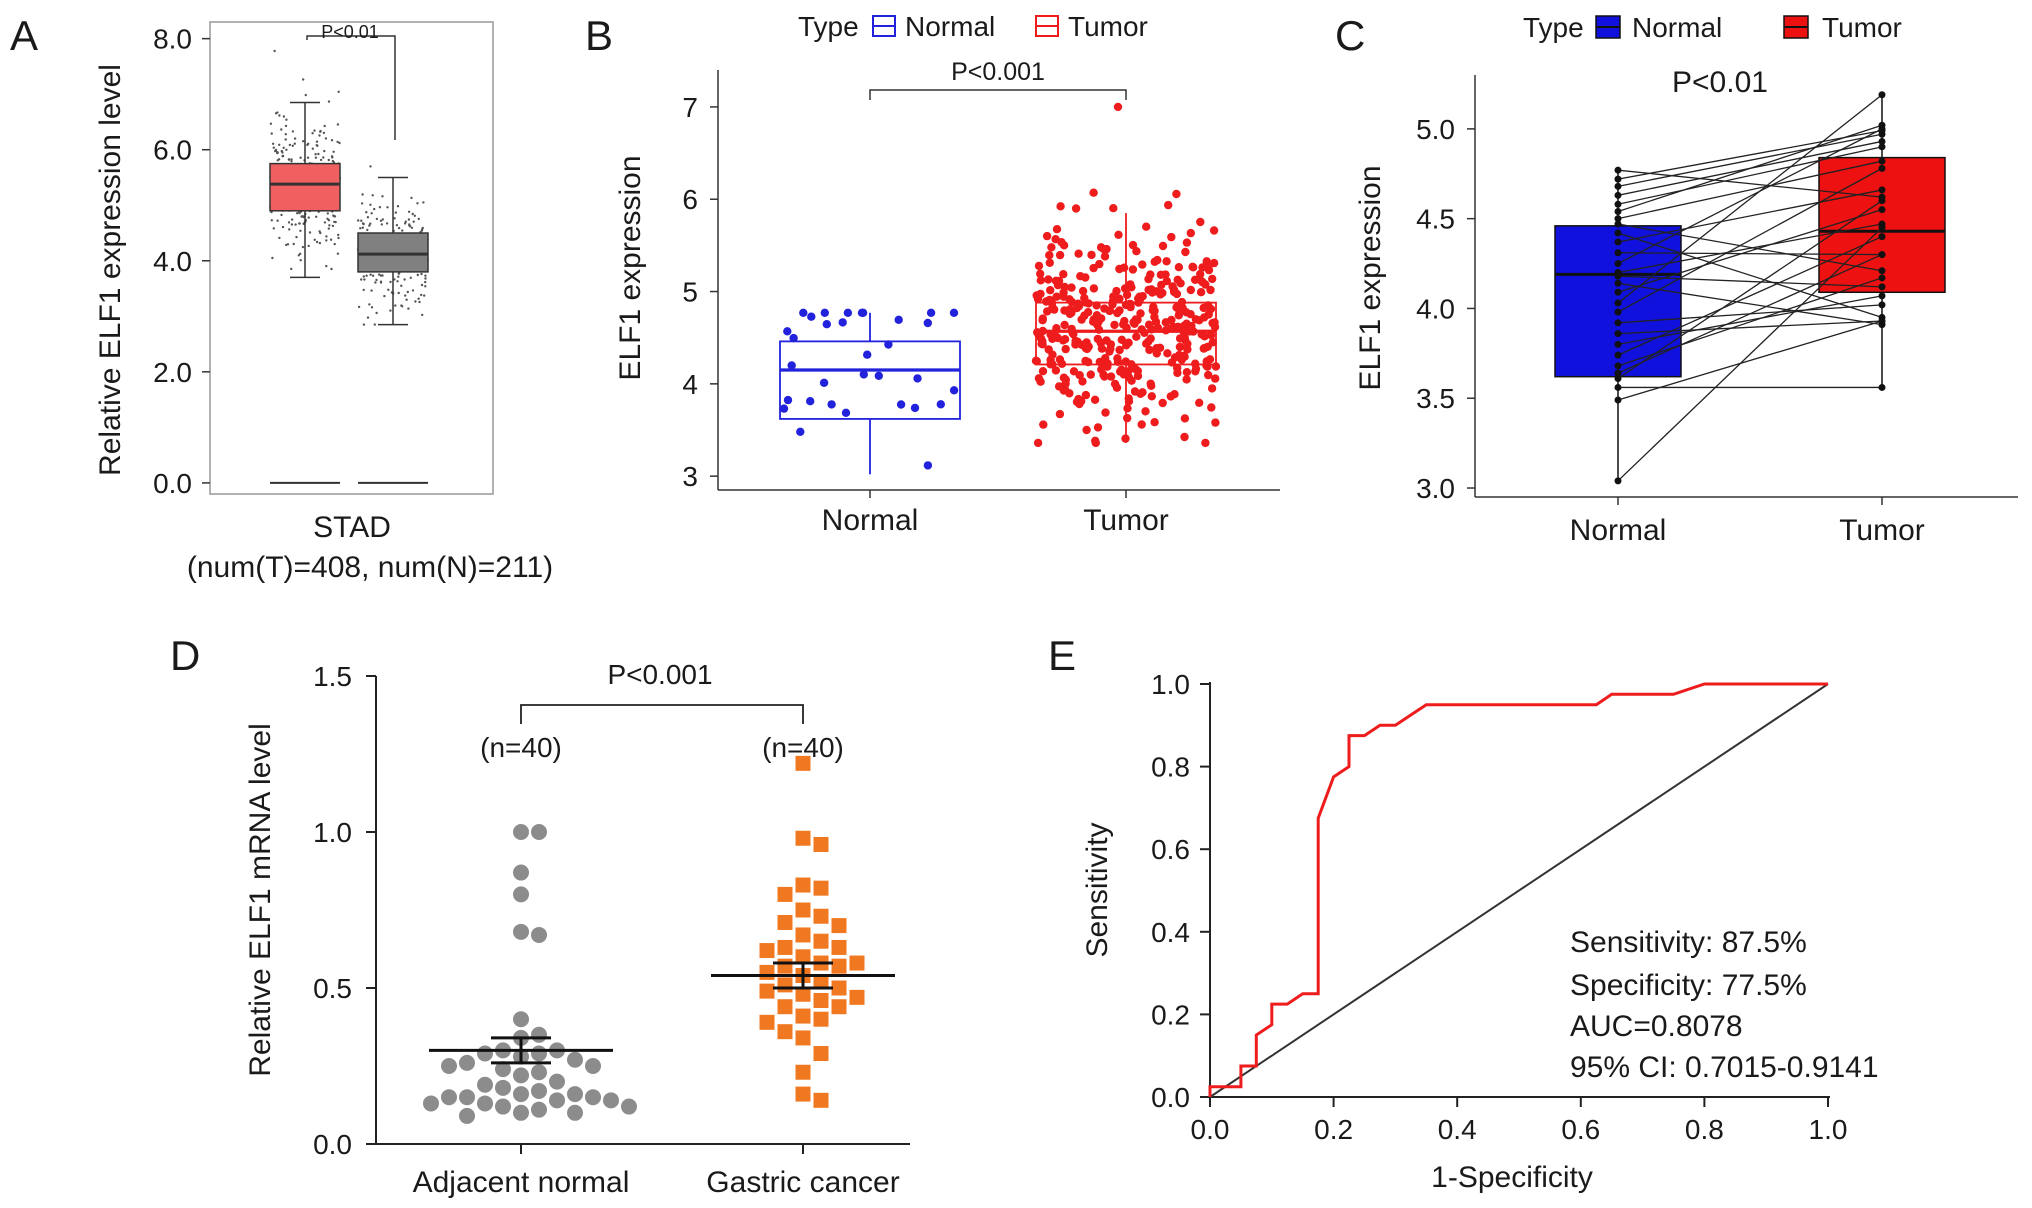  Describe the element at coordinates (690, 384) in the screenshot. I see `panel-b-ytick-label-1: 4` at that location.